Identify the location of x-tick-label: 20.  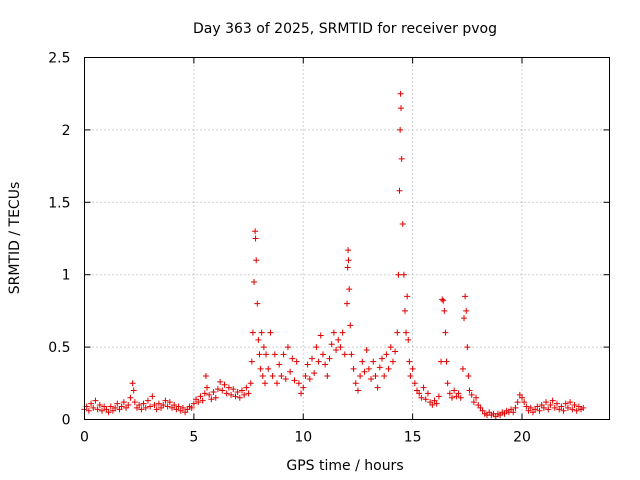
(522, 438).